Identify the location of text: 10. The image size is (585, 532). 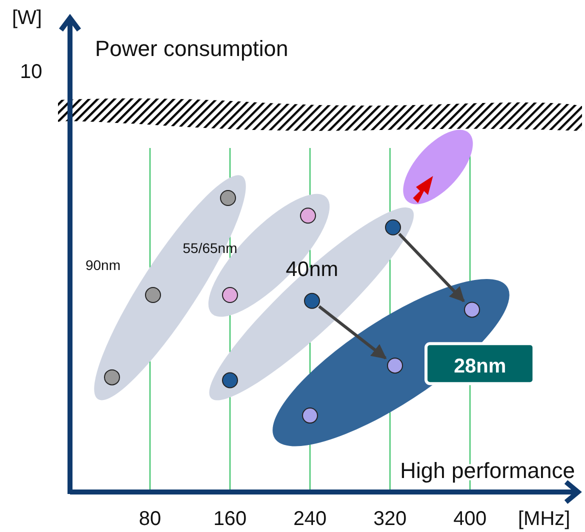
(31, 72).